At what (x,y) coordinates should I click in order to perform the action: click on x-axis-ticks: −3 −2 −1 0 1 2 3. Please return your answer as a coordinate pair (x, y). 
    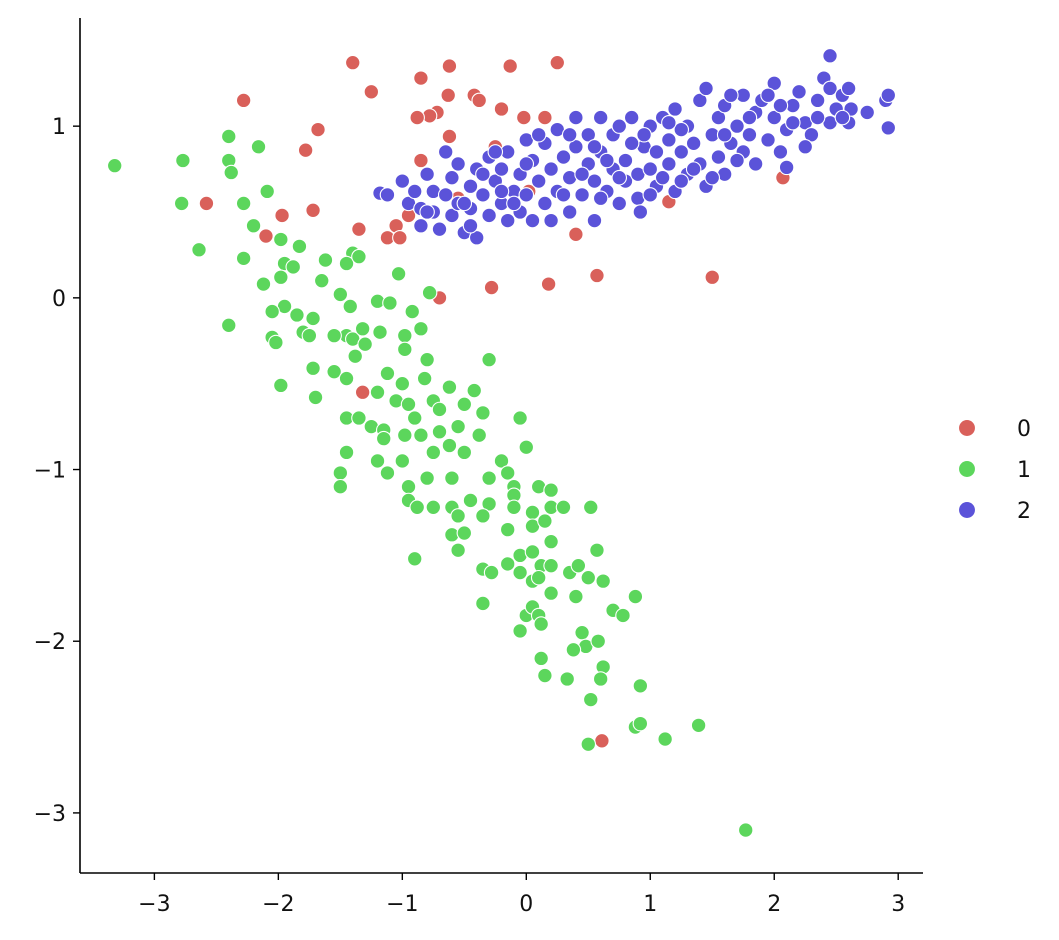
    Looking at the image, I should click on (521, 895).